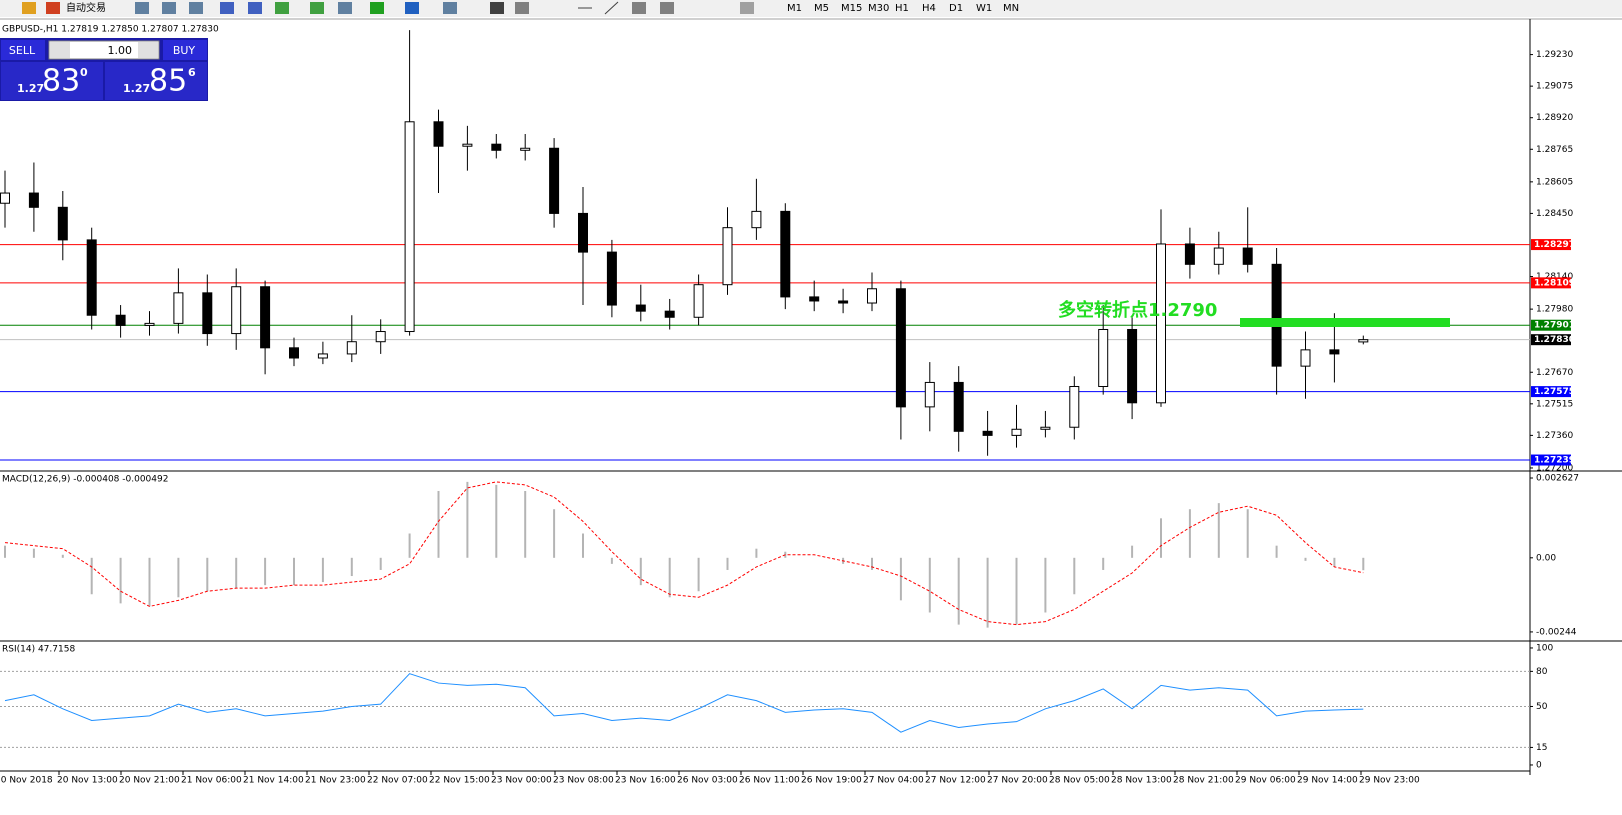  Describe the element at coordinates (1079, 781) in the screenshot. I see `x-tick-label: 28 Nov 05:00` at that location.